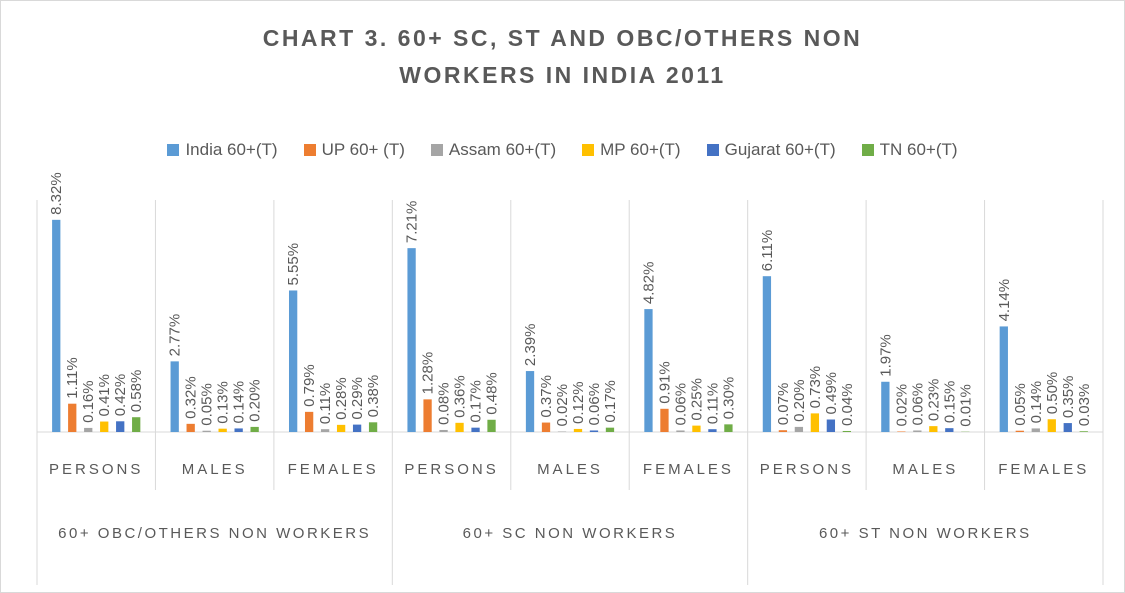 This screenshot has height=593, width=1125. Describe the element at coordinates (357, 398) in the screenshot. I see `data-label: 0.29%` at that location.